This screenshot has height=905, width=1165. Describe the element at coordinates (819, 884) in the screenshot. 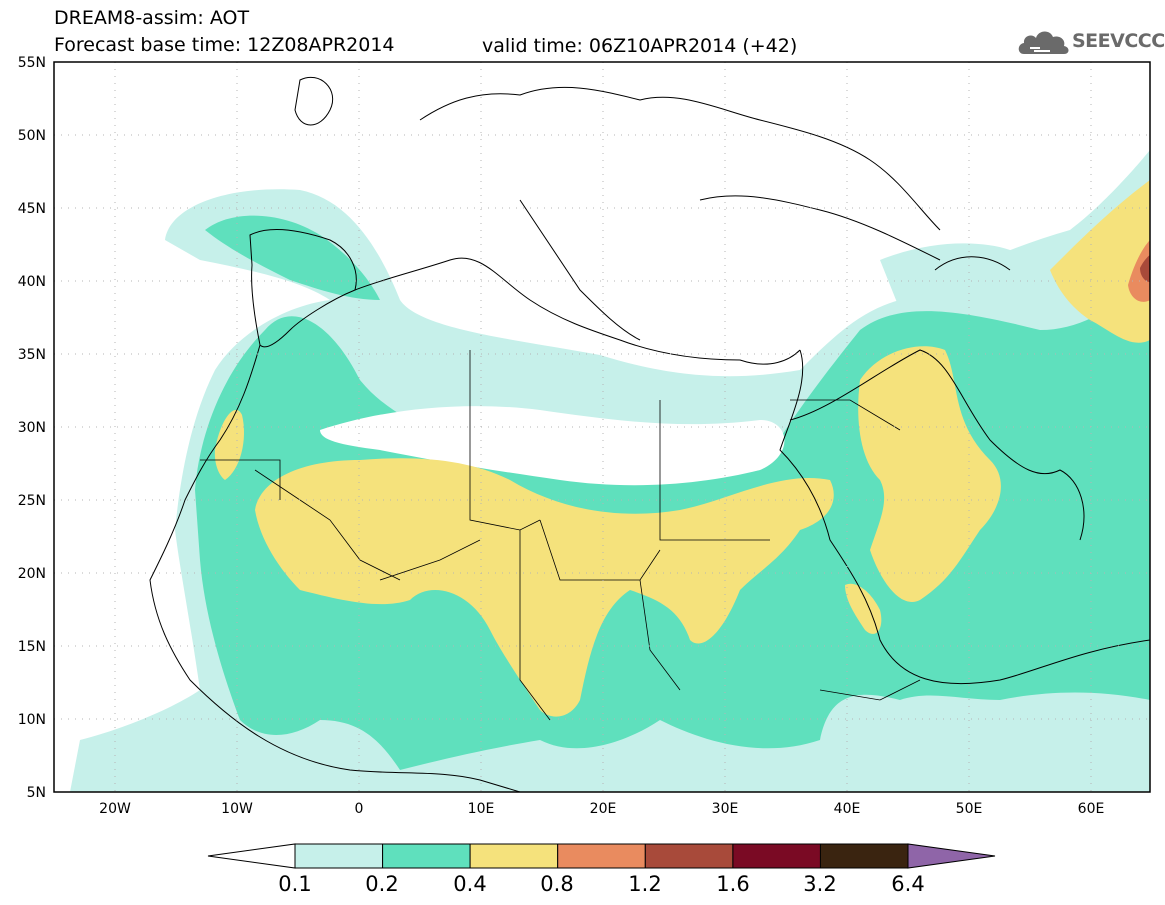

I see `colorbar-label: 3.2` at that location.